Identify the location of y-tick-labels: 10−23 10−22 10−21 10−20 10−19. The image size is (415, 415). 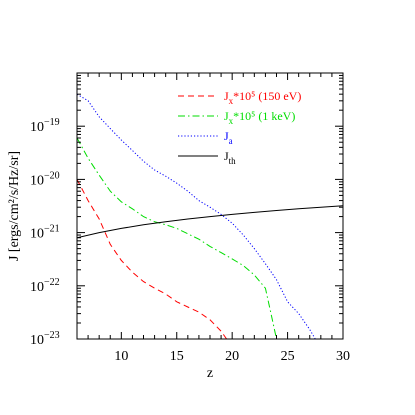
(45, 232).